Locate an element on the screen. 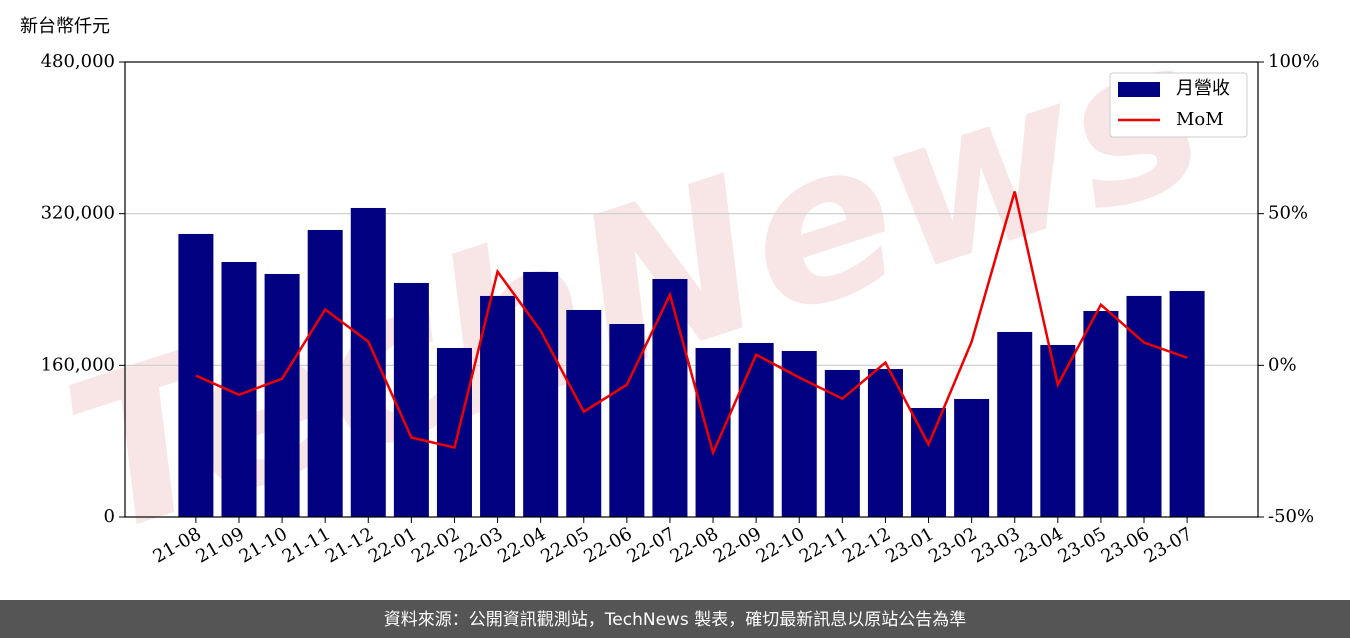 Image resolution: width=1350 pixels, height=638 pixels. x-tick-label: 22-08 is located at coordinates (694, 545).